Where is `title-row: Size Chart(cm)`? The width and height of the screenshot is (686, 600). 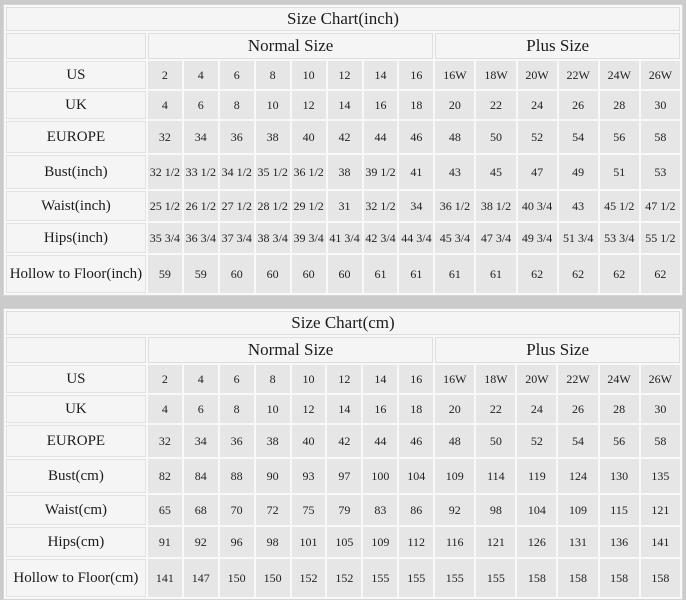
title-row: Size Chart(cm) is located at coordinates (343, 323).